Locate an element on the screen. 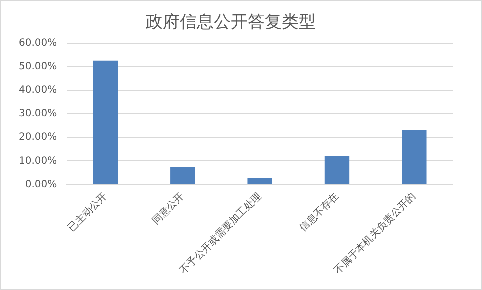  chart-title: 政府信息公开答复类型 is located at coordinates (231, 22).